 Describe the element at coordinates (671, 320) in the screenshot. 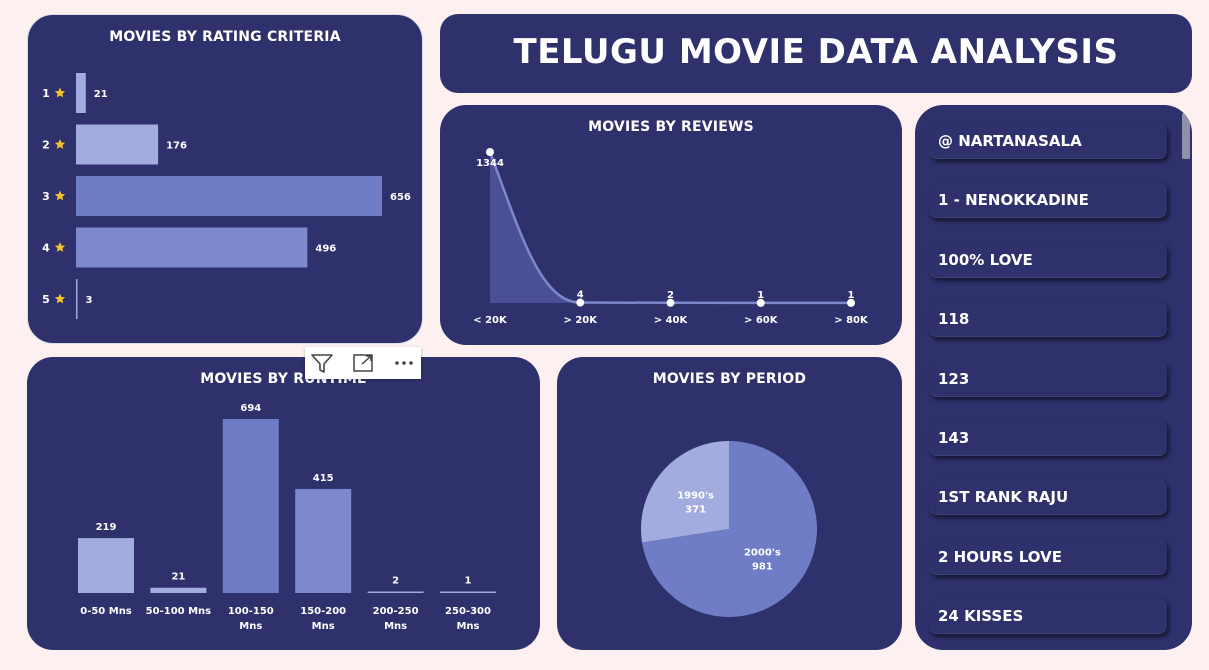

I see `reviews-category-label: > 40K` at that location.